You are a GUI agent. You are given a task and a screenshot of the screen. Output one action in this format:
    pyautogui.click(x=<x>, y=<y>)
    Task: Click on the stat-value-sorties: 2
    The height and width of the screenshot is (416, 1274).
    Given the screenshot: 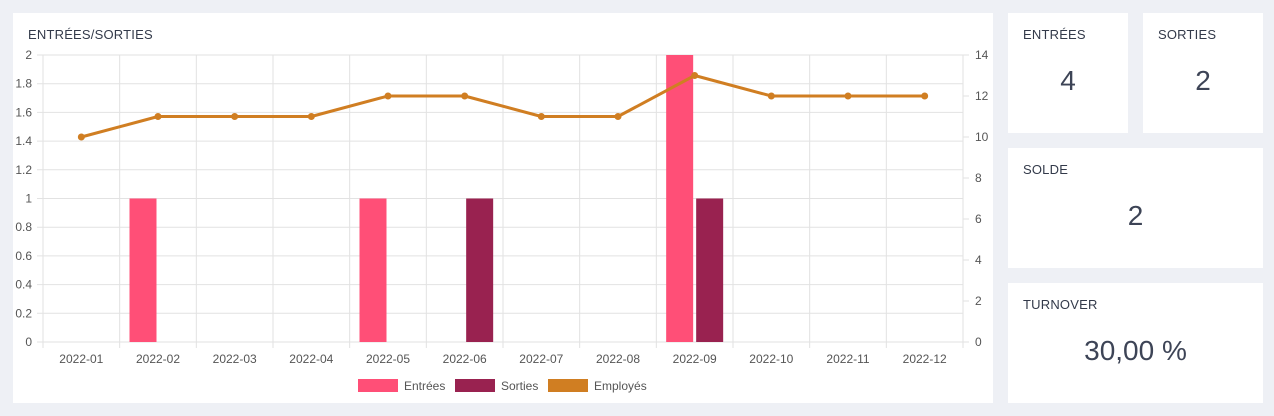 What is the action you would take?
    pyautogui.click(x=1203, y=80)
    